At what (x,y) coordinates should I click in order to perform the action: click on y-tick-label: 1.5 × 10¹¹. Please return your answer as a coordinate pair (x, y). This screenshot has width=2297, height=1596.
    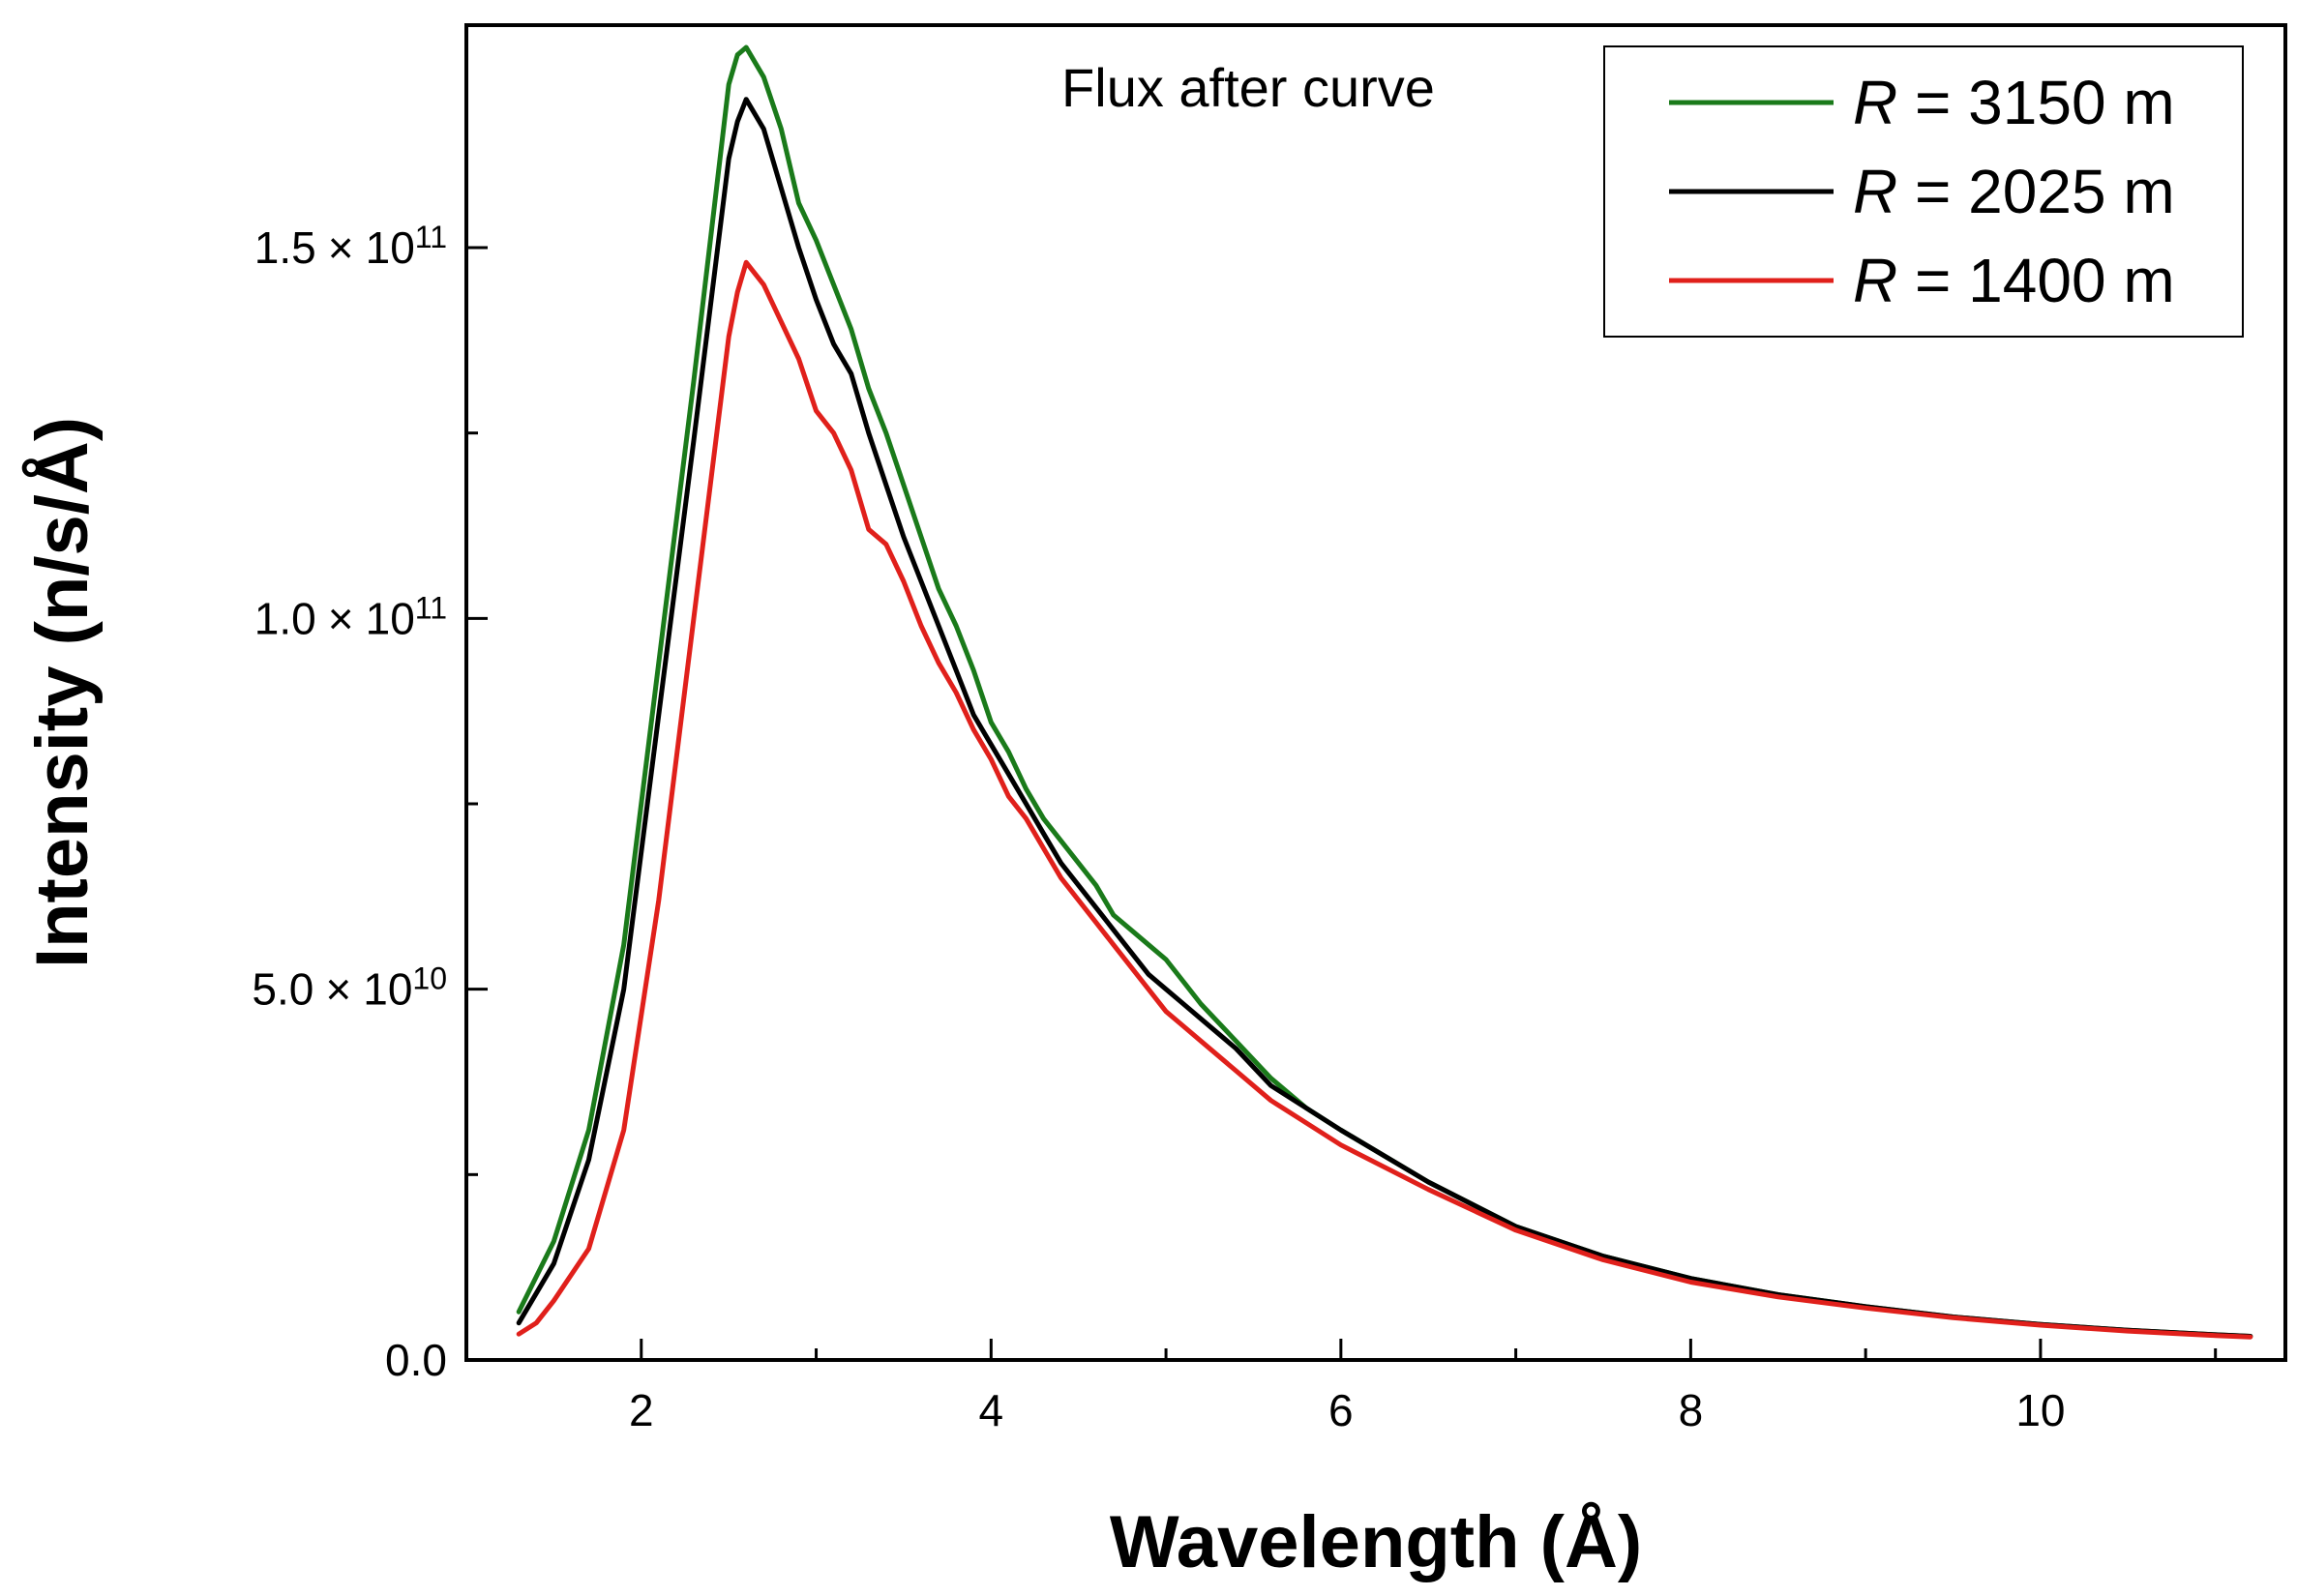
    Looking at the image, I should click on (350, 246).